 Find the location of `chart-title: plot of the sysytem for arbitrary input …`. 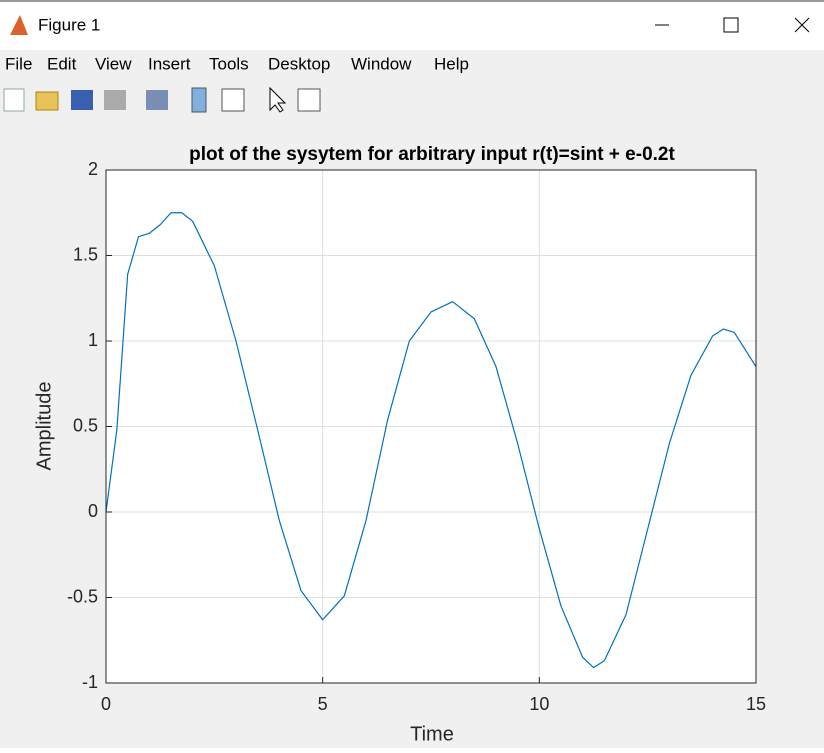

chart-title: plot of the sysytem for arbitrary input … is located at coordinates (432, 154).